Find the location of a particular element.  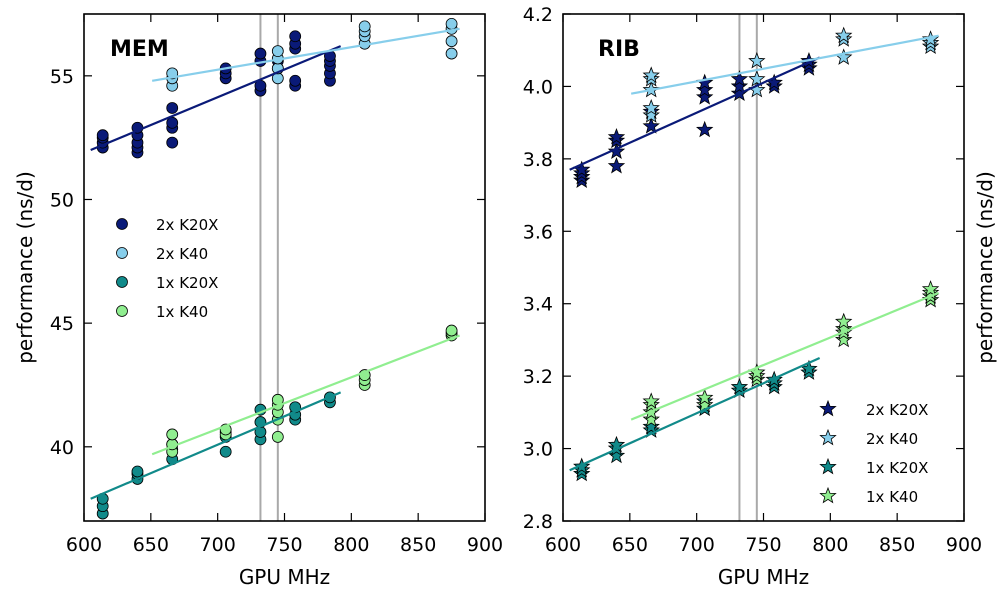

y-tick-label: 3.0 is located at coordinates (538, 450).